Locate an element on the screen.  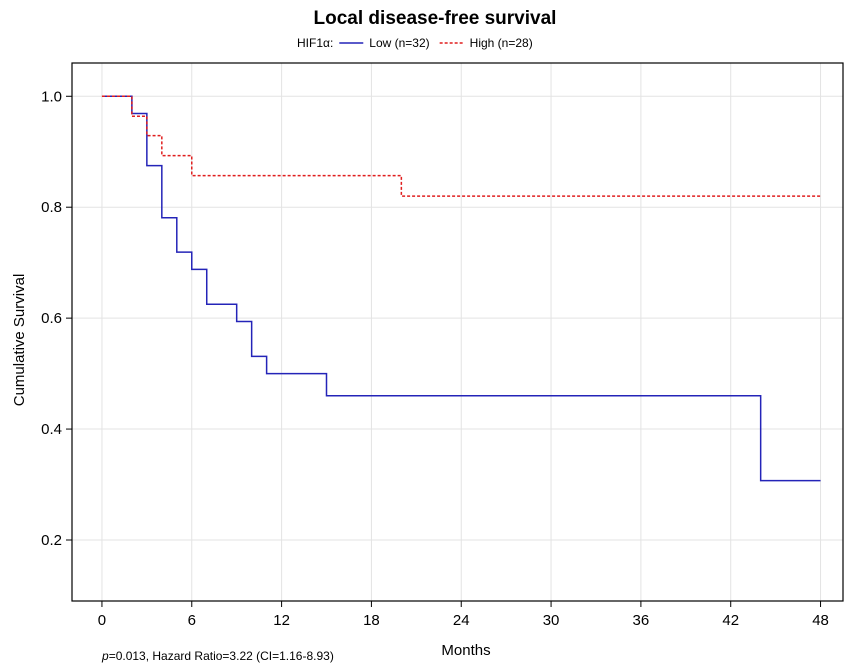
y-axis-label: Cumulative Survival is located at coordinates (19, 340).